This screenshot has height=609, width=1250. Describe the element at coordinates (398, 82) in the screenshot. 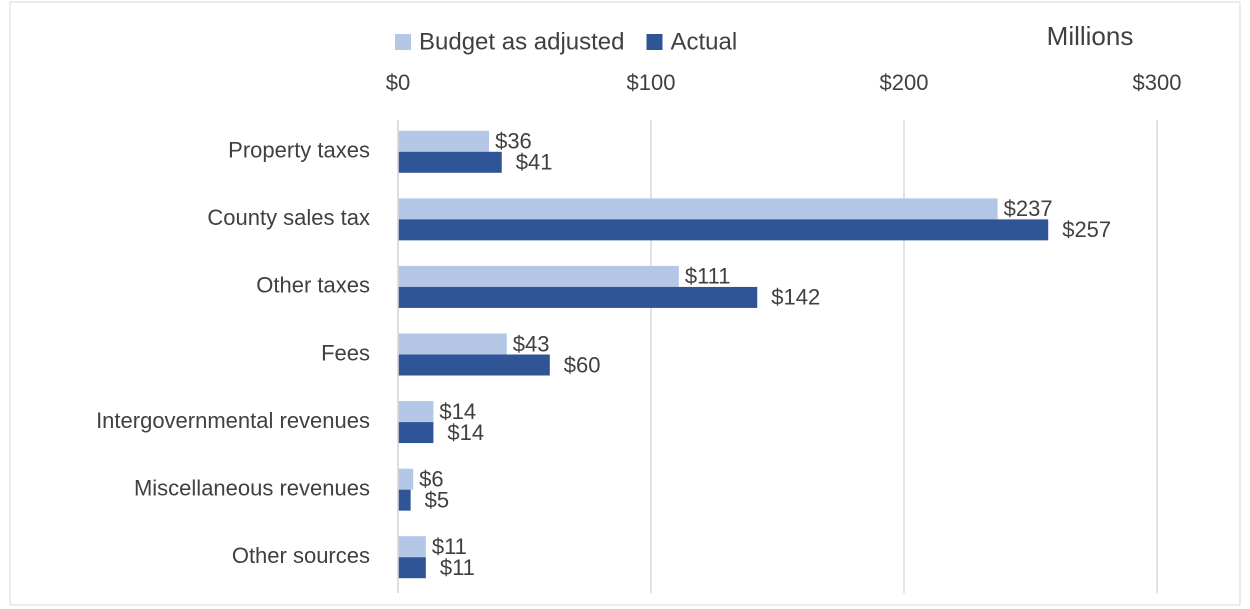

I see `x-tick-label: $0` at that location.